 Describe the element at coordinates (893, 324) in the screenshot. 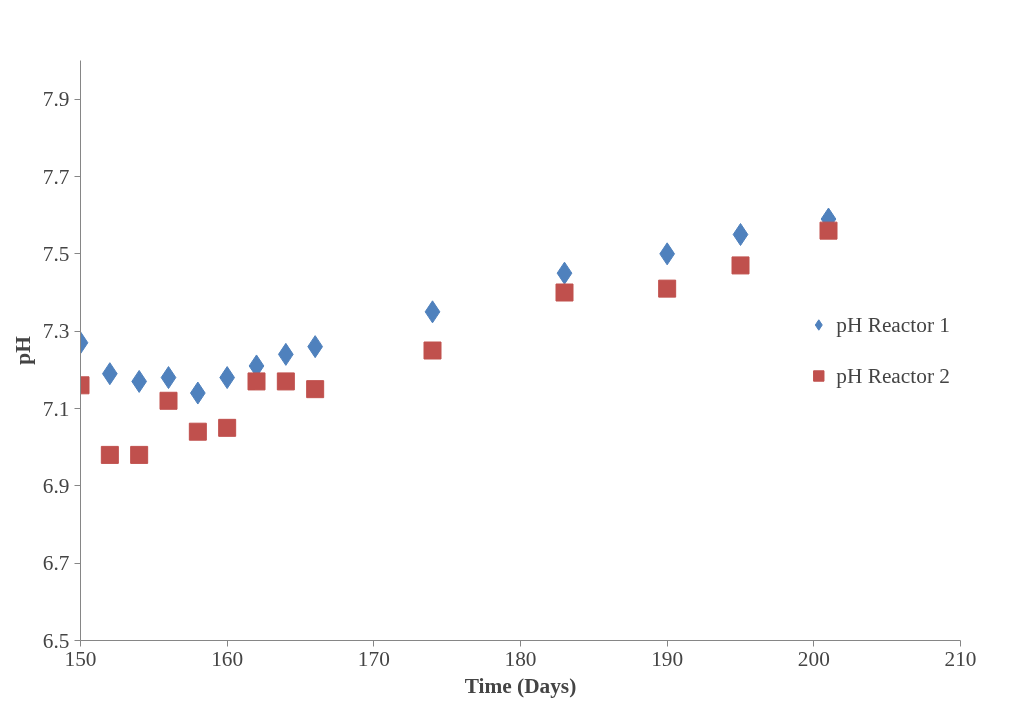

I see `legend-label: pH Reactor 1` at that location.